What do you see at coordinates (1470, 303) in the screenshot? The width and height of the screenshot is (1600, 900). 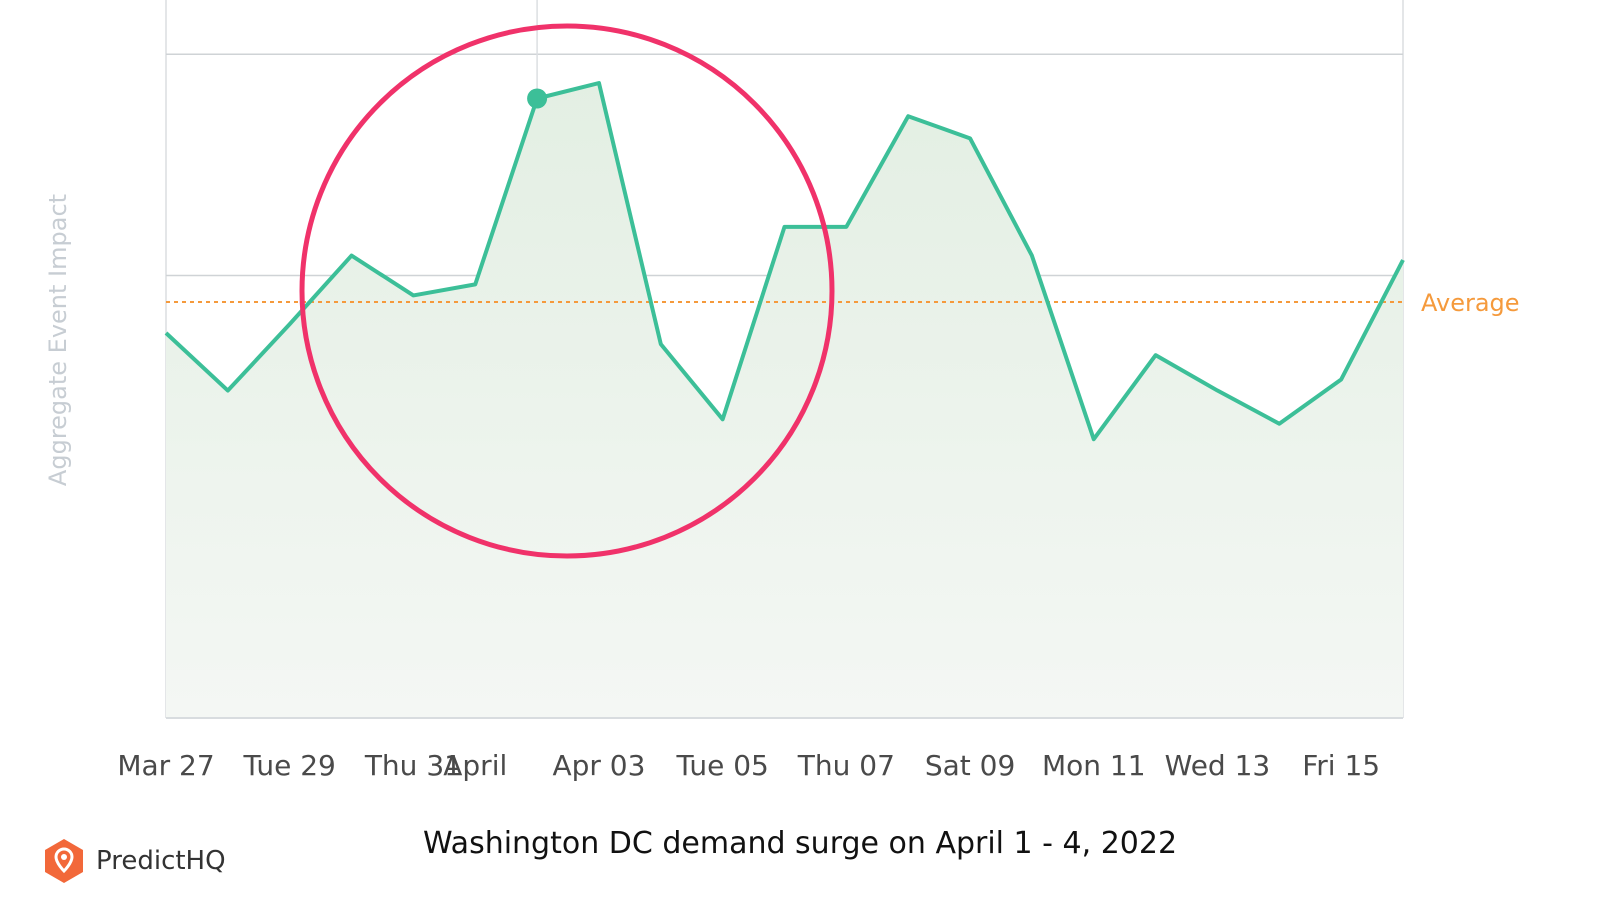 I see `average-label: Average` at bounding box center [1470, 303].